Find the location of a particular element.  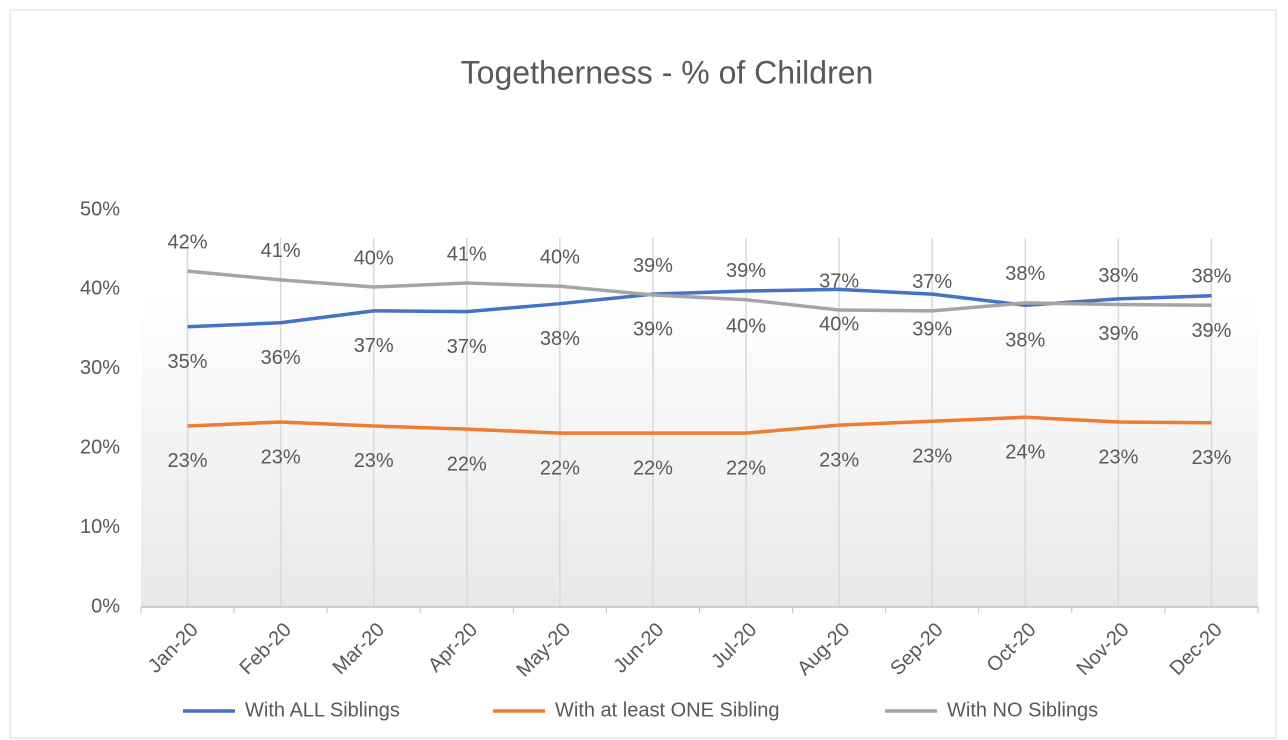

data-label: 24% is located at coordinates (1025, 453).